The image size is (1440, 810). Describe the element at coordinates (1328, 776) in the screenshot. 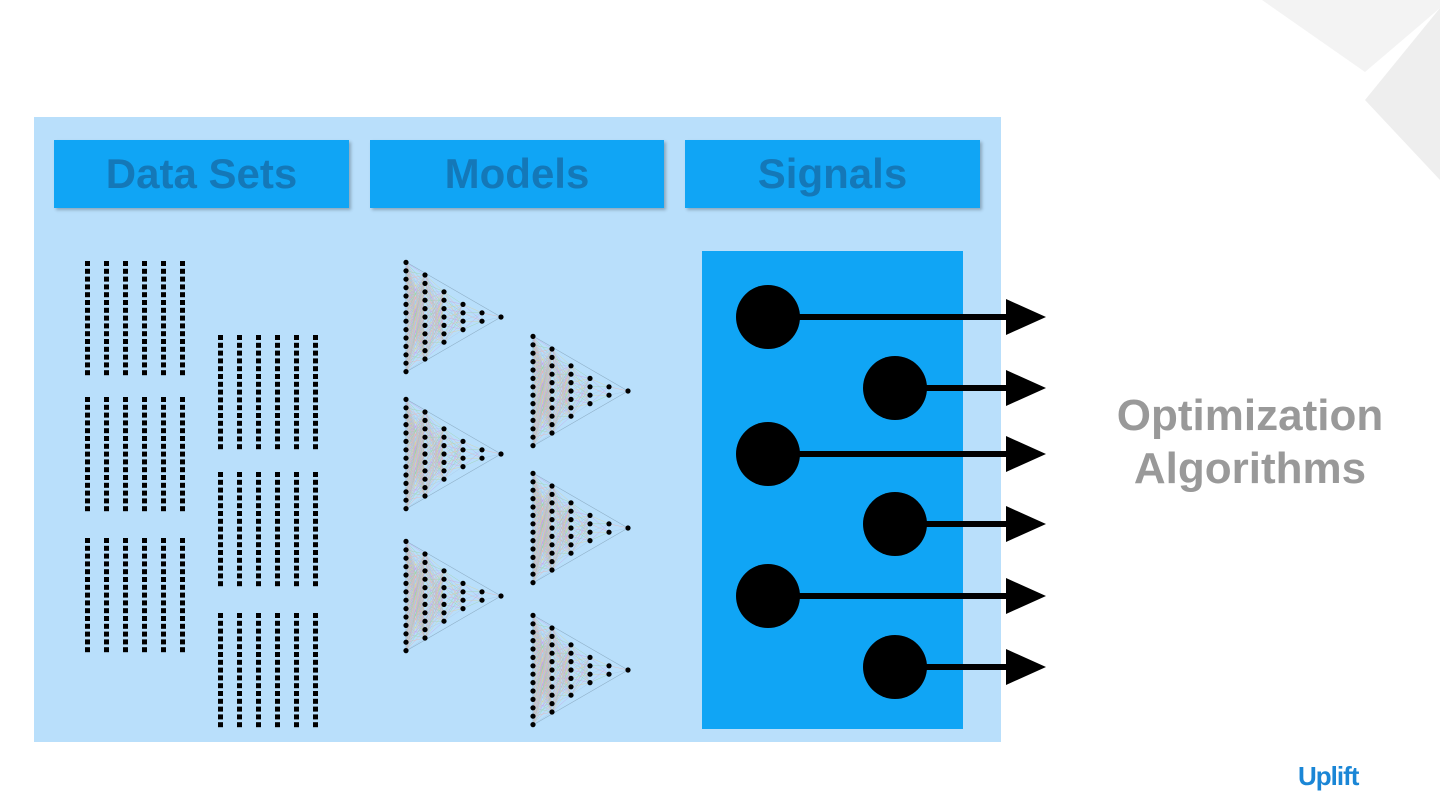

I see `uplift-logo: Uplift` at that location.